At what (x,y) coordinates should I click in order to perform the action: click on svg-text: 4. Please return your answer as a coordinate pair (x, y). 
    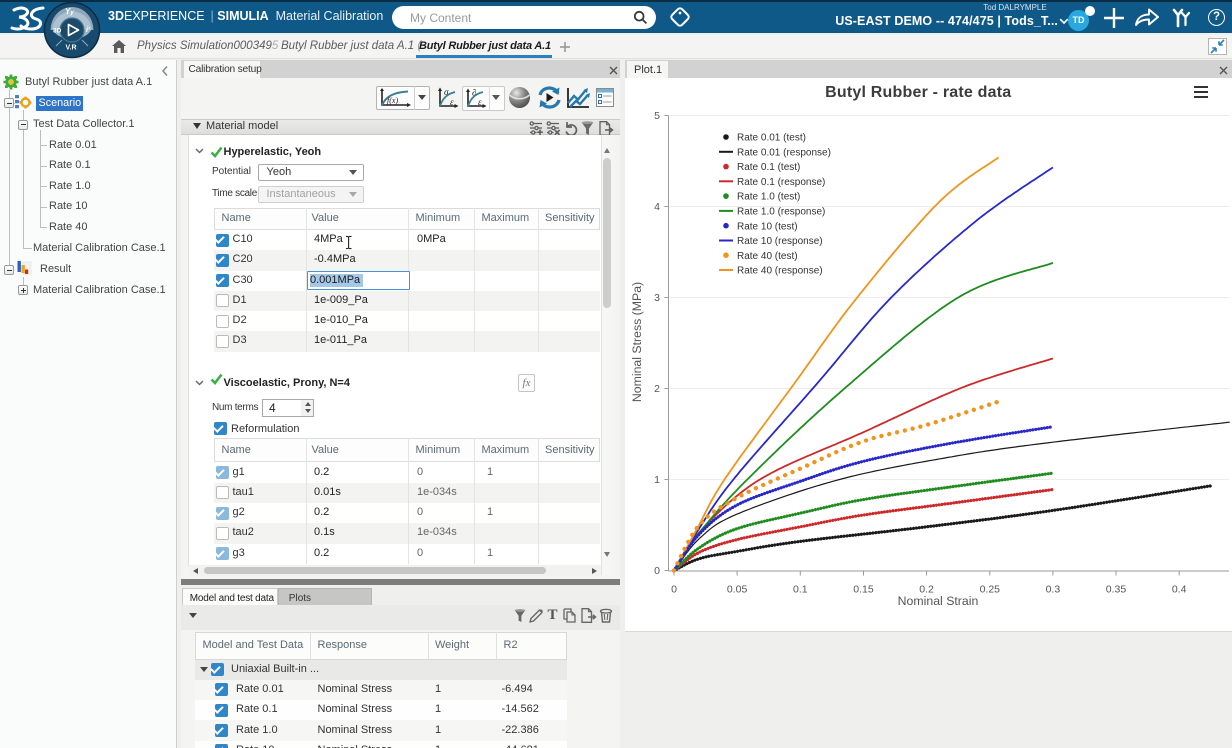
    Looking at the image, I should click on (657, 207).